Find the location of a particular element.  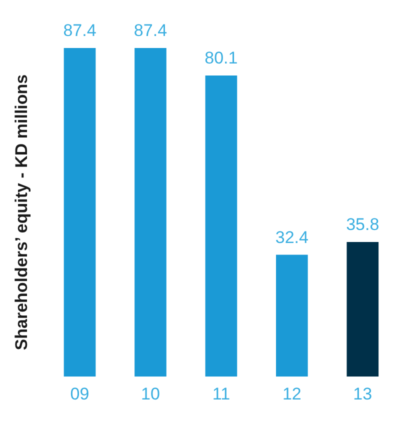

x-tick-label: 09 is located at coordinates (80, 394).